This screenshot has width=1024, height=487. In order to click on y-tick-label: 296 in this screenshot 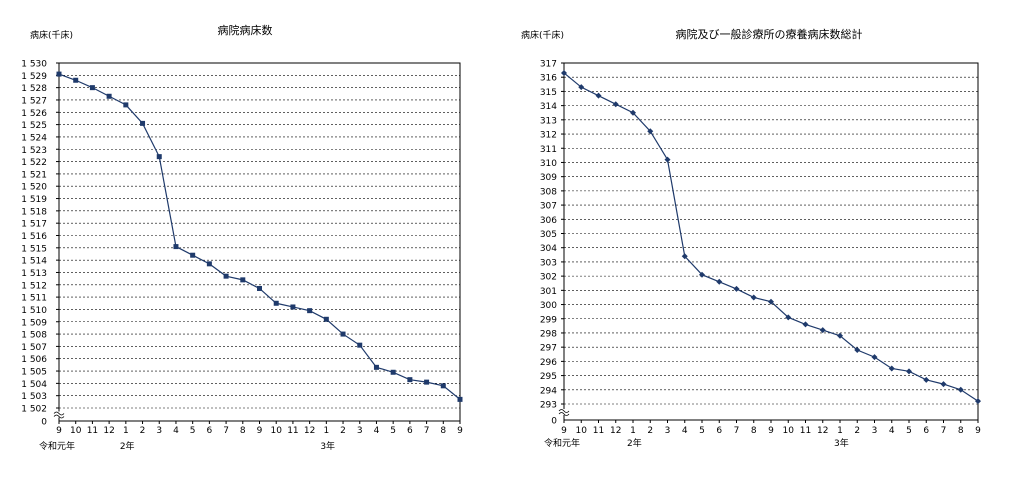, I will do `click(548, 363)`.